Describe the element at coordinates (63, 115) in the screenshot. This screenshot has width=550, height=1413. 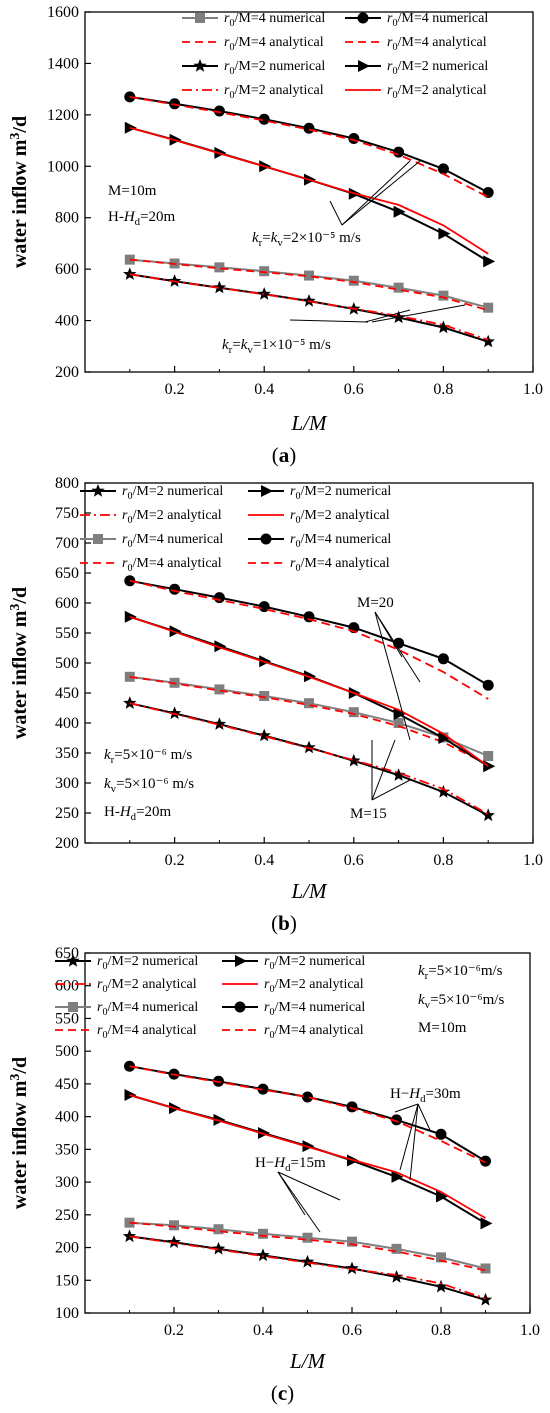
I see `y-tick-label: 1200` at that location.